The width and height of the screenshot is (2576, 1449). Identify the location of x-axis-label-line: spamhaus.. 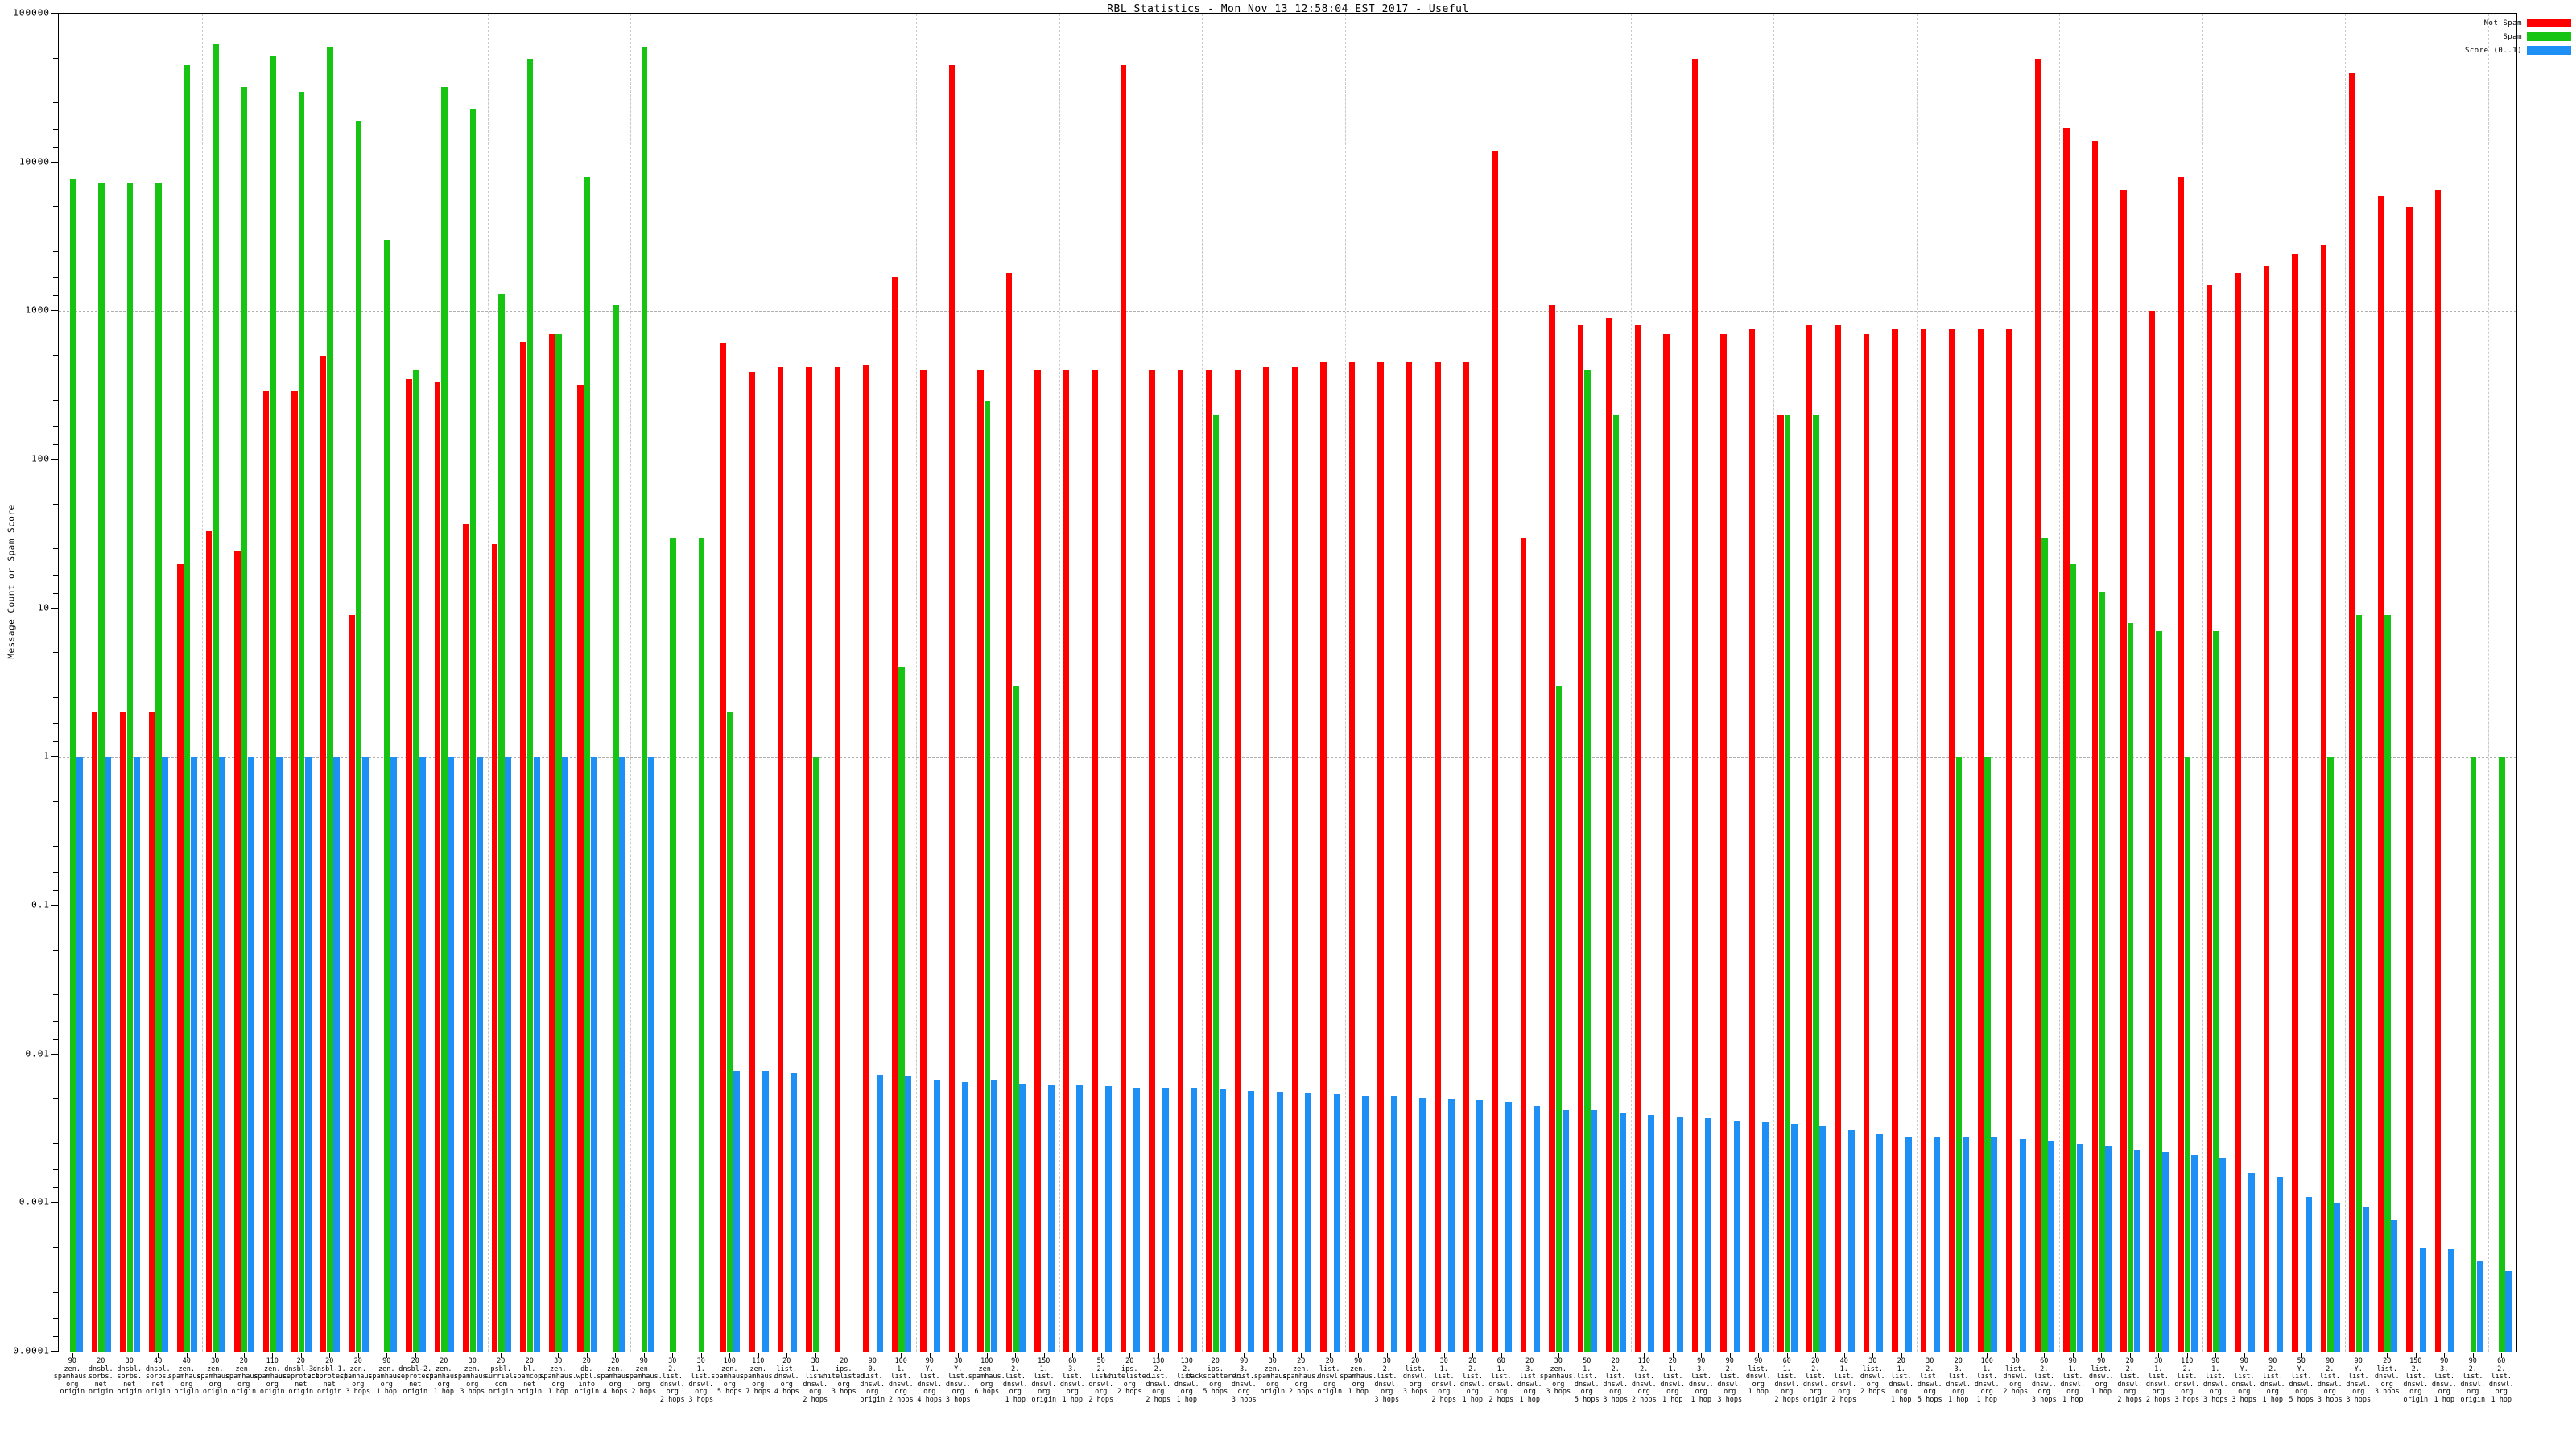
(615, 1377).